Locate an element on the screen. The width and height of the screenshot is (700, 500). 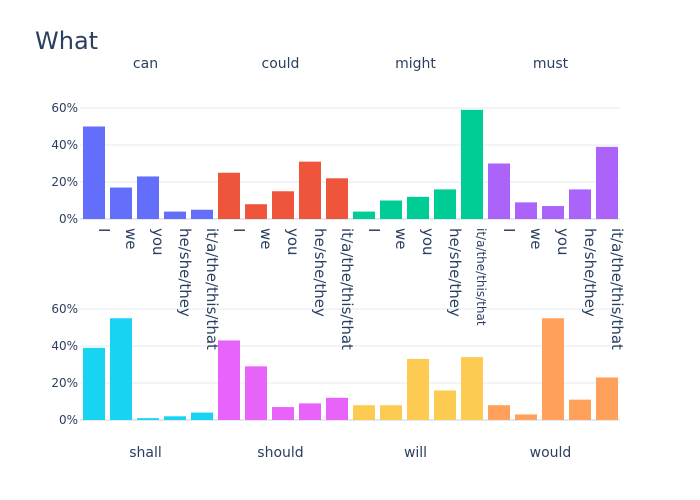
chart-title: What is located at coordinates (66, 41).